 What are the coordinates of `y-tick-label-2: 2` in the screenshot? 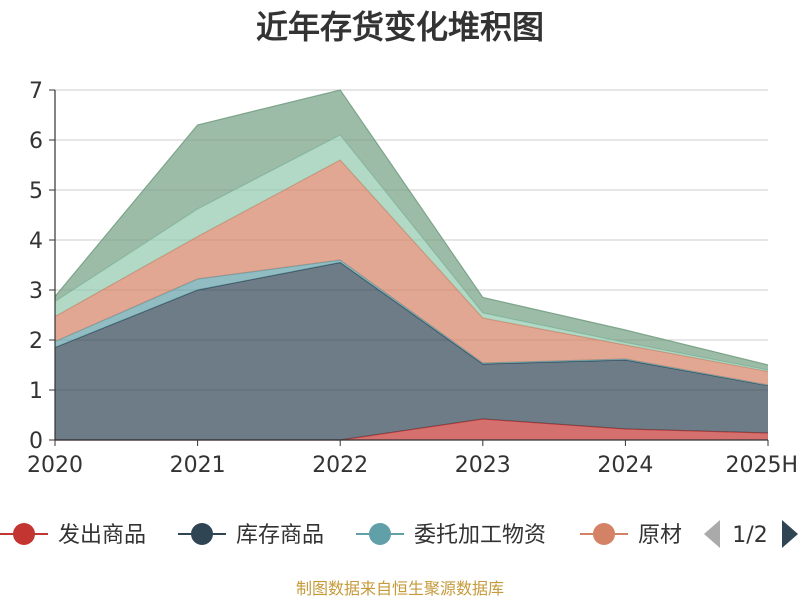 It's located at (36, 341).